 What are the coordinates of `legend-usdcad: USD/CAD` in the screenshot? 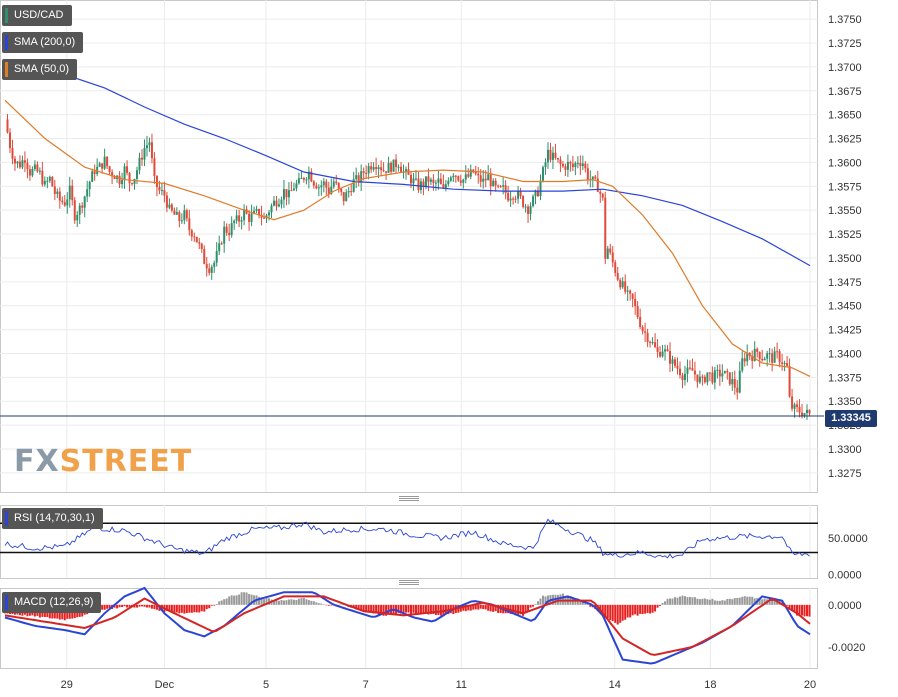 It's located at (37, 15).